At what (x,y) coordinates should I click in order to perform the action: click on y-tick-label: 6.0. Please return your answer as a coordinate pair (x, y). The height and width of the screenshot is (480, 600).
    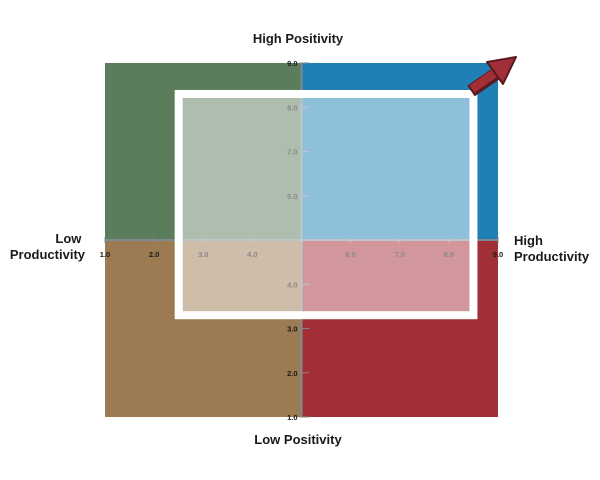
    Looking at the image, I should click on (292, 196).